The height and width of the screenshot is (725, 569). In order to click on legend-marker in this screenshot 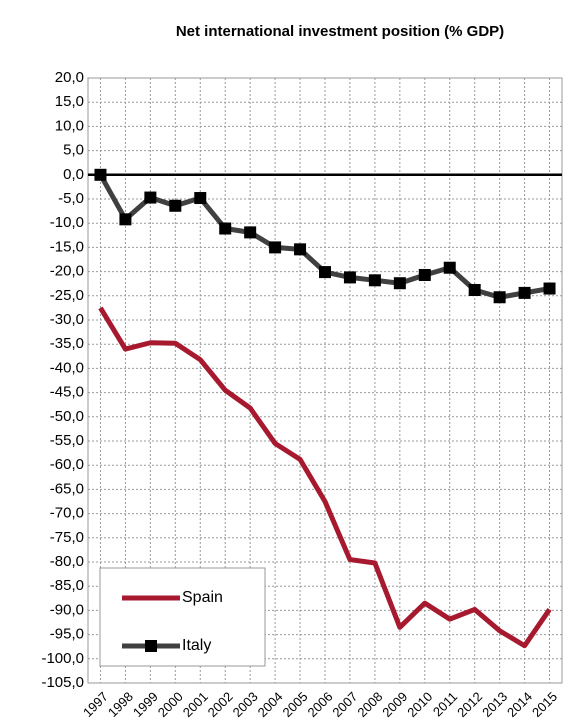, I will do `click(151, 646)`.